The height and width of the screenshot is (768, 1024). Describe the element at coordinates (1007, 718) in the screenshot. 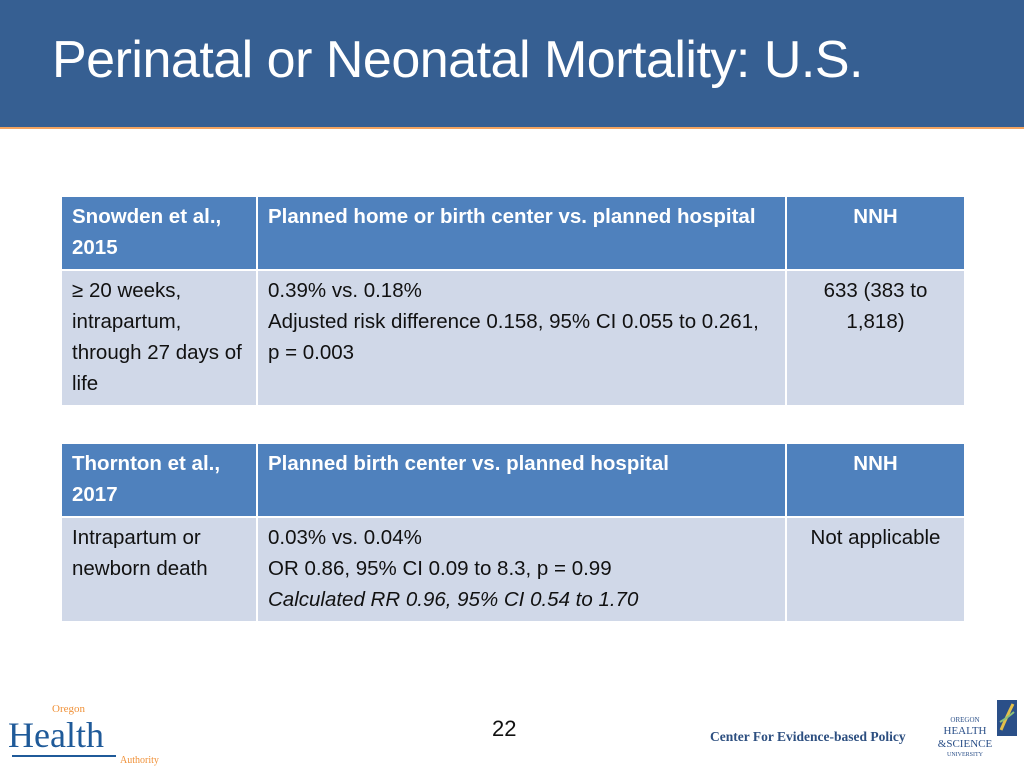

I see `ohsu-emblem-icon` at that location.